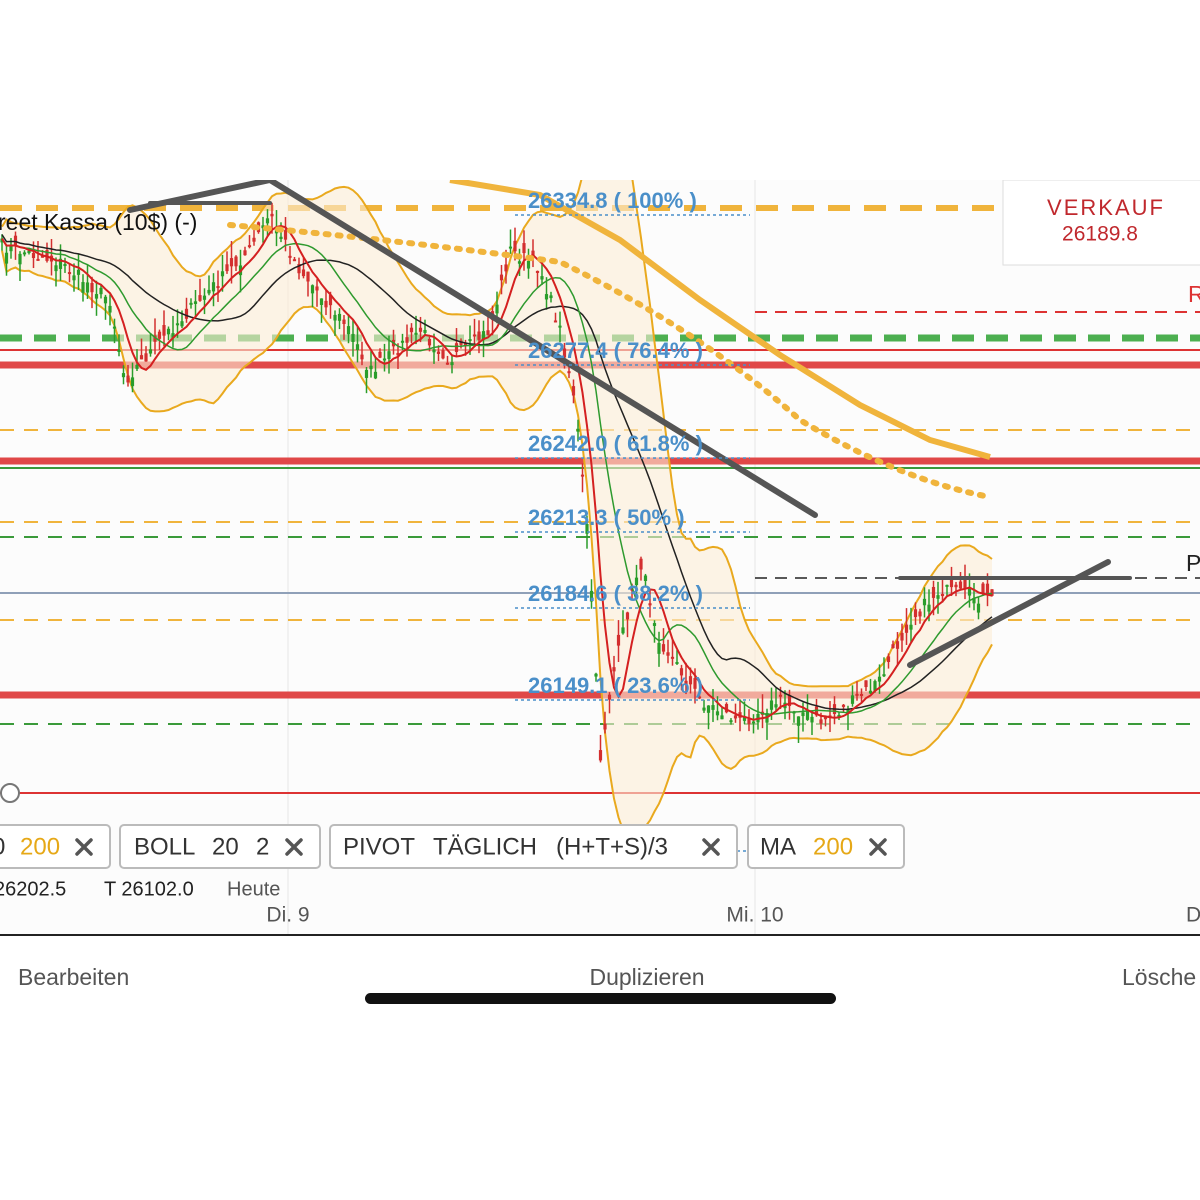  Describe the element at coordinates (379, 846) in the screenshot. I see `chip-text: PIVOT` at that location.